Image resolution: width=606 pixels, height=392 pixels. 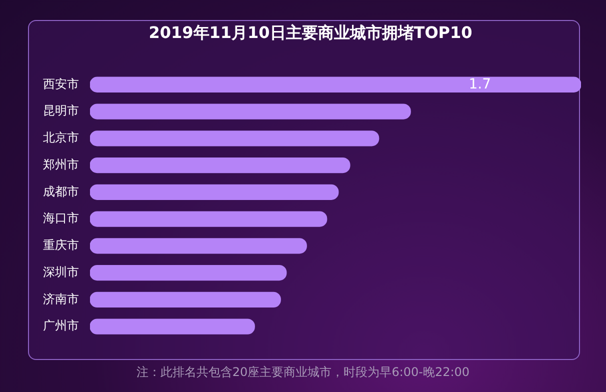 I want to click on y-tick-label: 济南市, so click(x=61, y=299).